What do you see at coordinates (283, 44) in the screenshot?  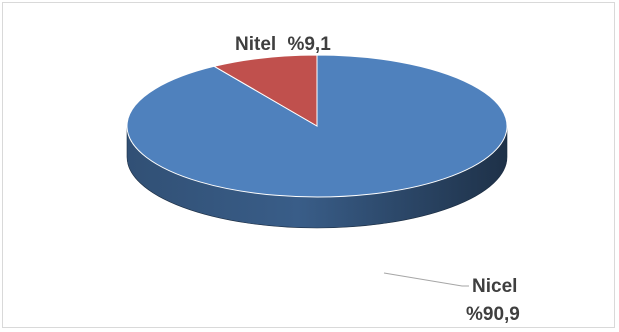 I see `data-label-nitel: Nitel %9,1` at bounding box center [283, 44].